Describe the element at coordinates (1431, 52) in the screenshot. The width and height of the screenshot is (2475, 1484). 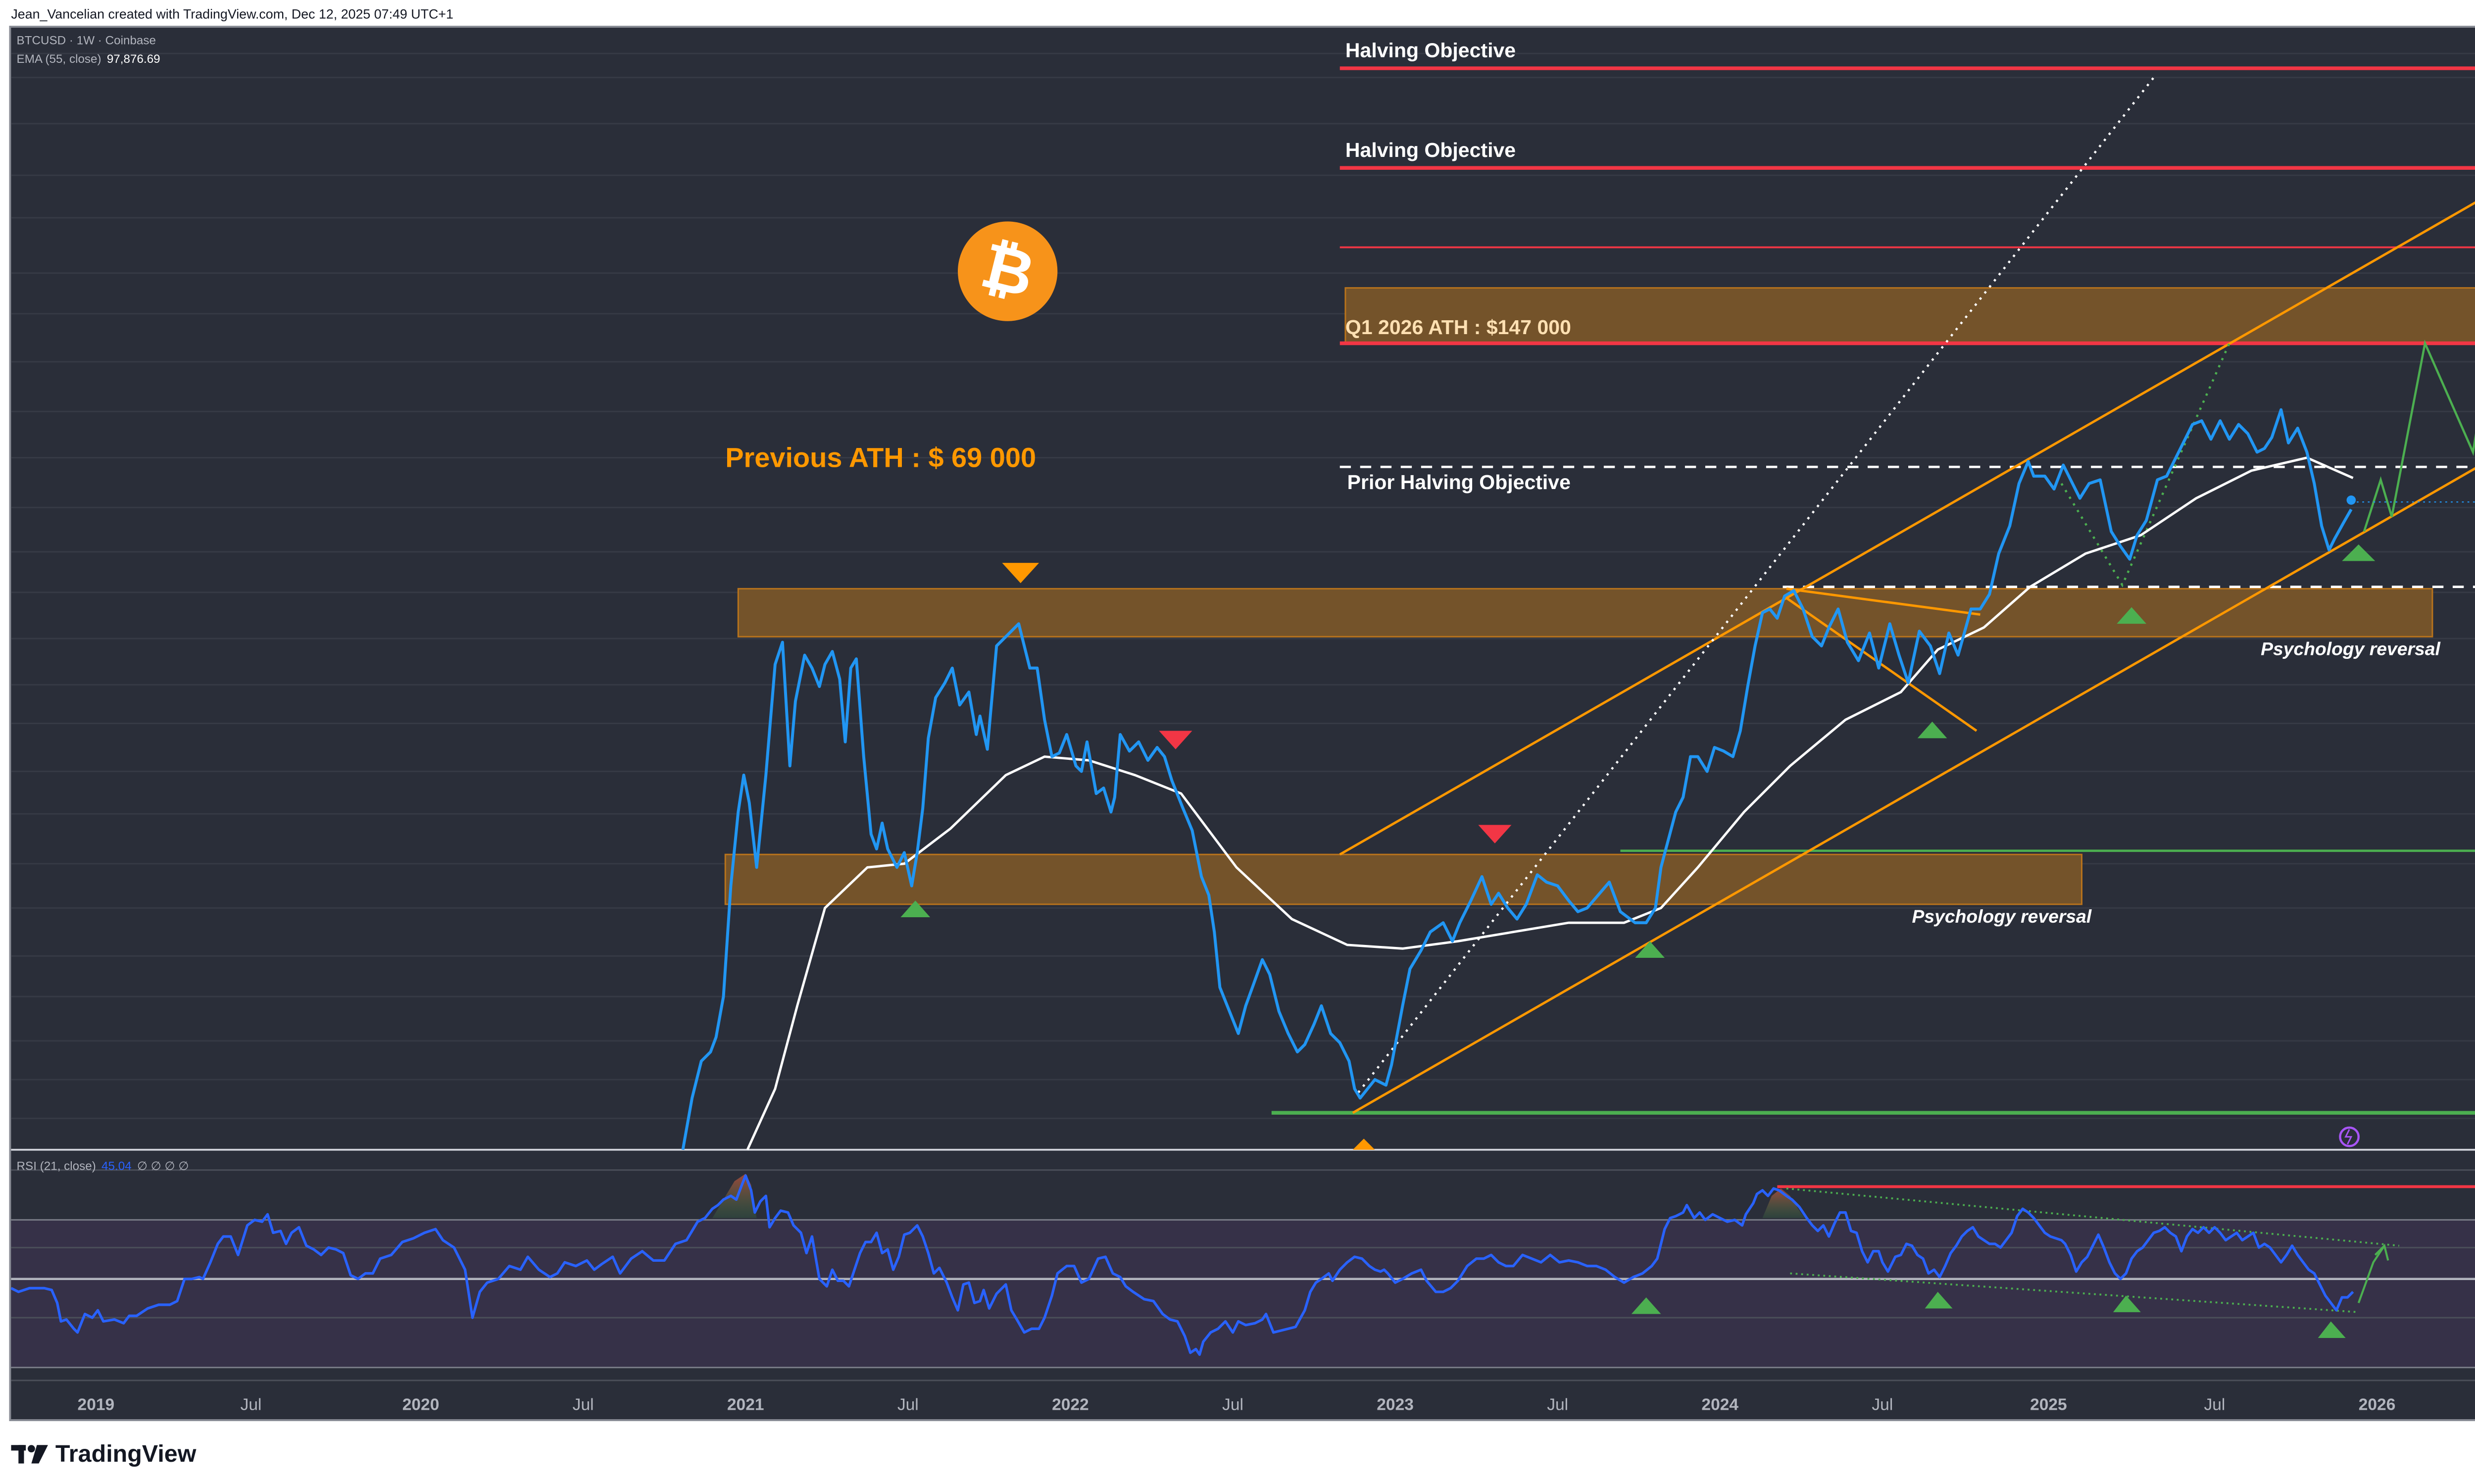
I see `label-halving-objective-1: Halving Objective` at that location.